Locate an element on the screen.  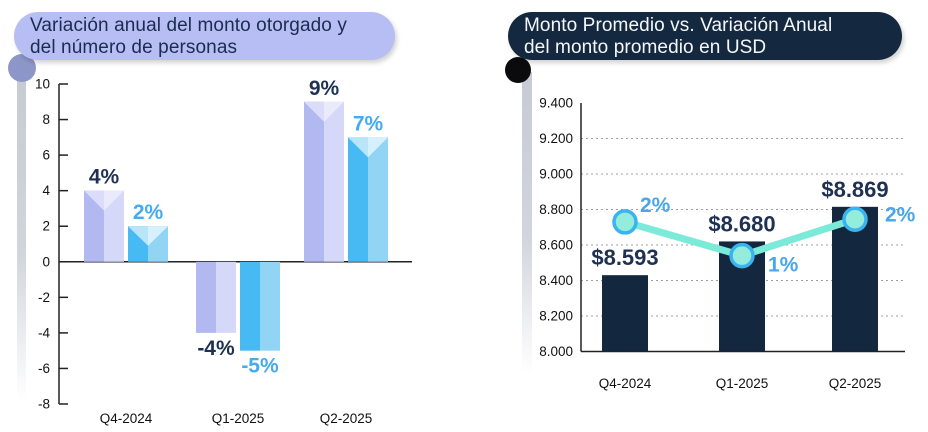
y-tick-label: 8.200 is located at coordinates (556, 316).